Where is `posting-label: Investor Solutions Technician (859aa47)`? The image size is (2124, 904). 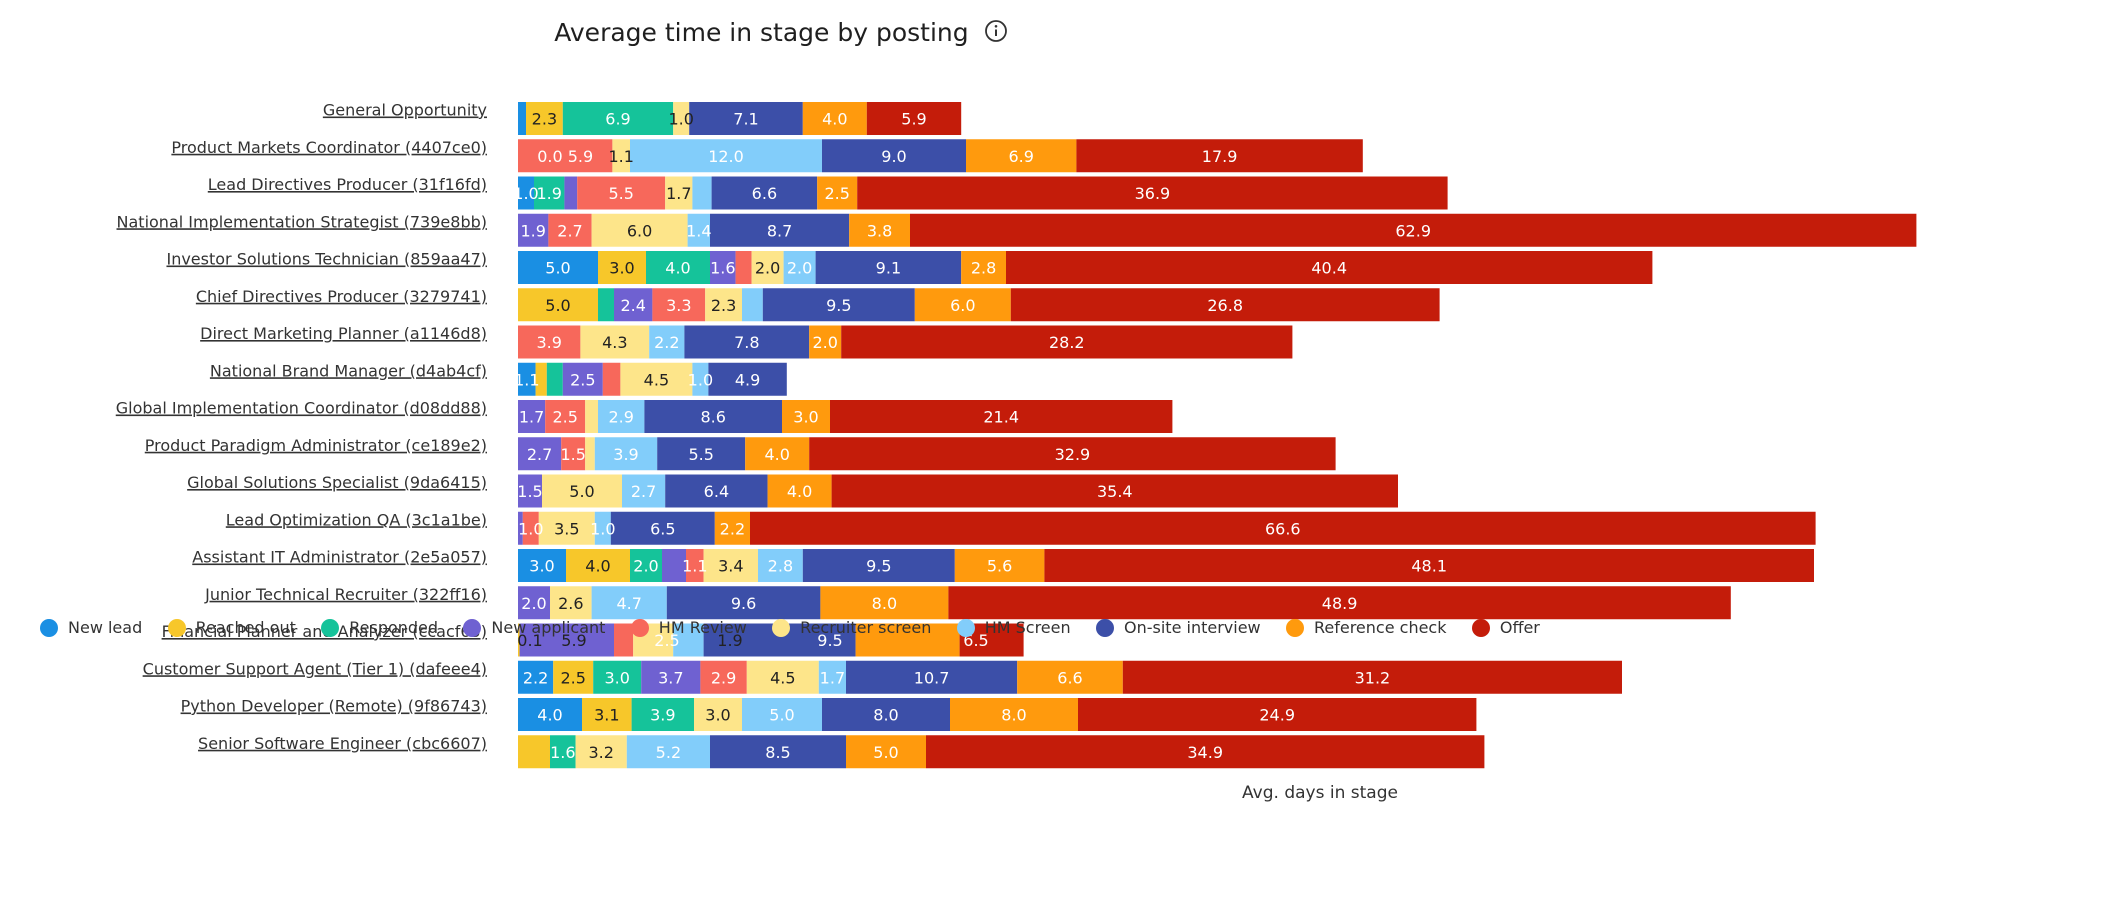 posting-label: Investor Solutions Technician (859aa47) is located at coordinates (326, 259).